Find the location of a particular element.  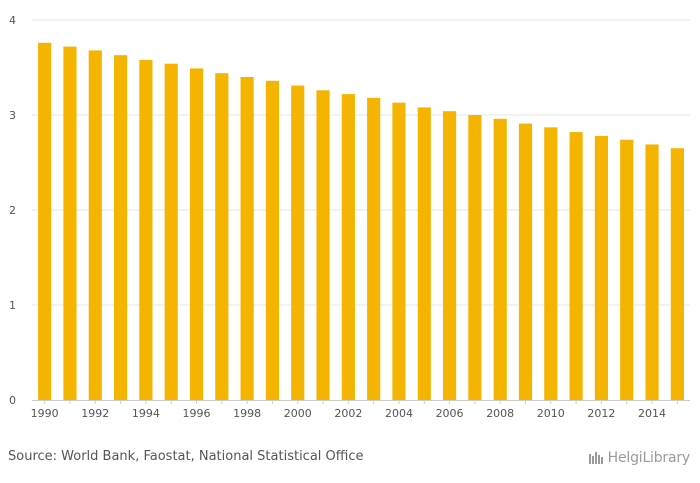

bar-2005 is located at coordinates (424, 254).